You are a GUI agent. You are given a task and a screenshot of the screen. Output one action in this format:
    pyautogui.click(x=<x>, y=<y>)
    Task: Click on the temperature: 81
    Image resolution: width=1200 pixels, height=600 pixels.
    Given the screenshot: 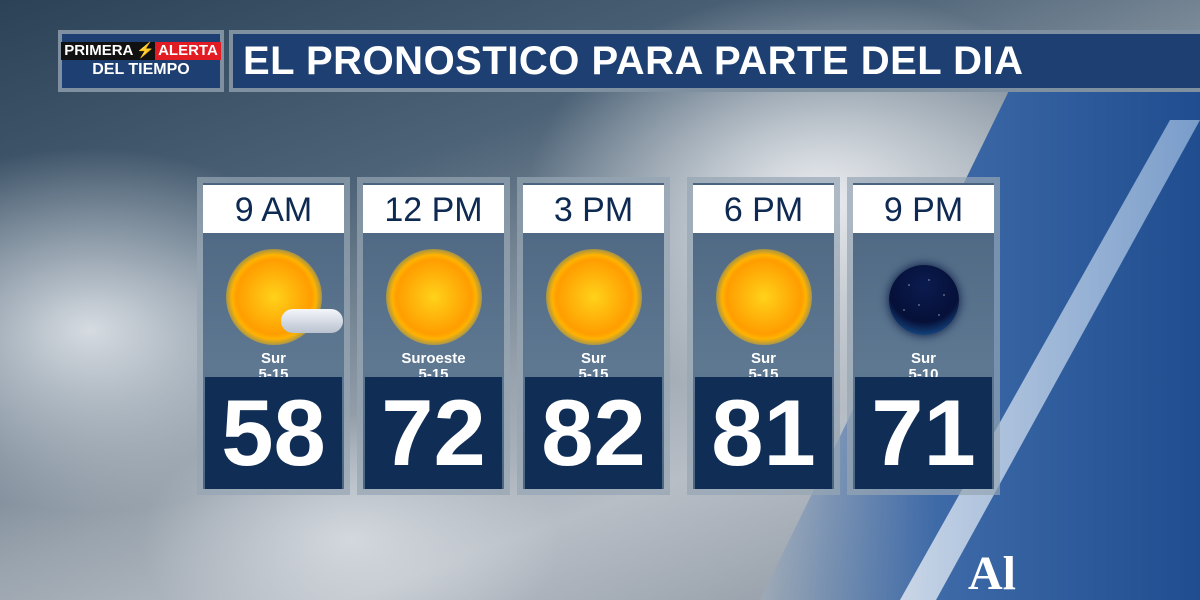 What is the action you would take?
    pyautogui.click(x=763, y=433)
    